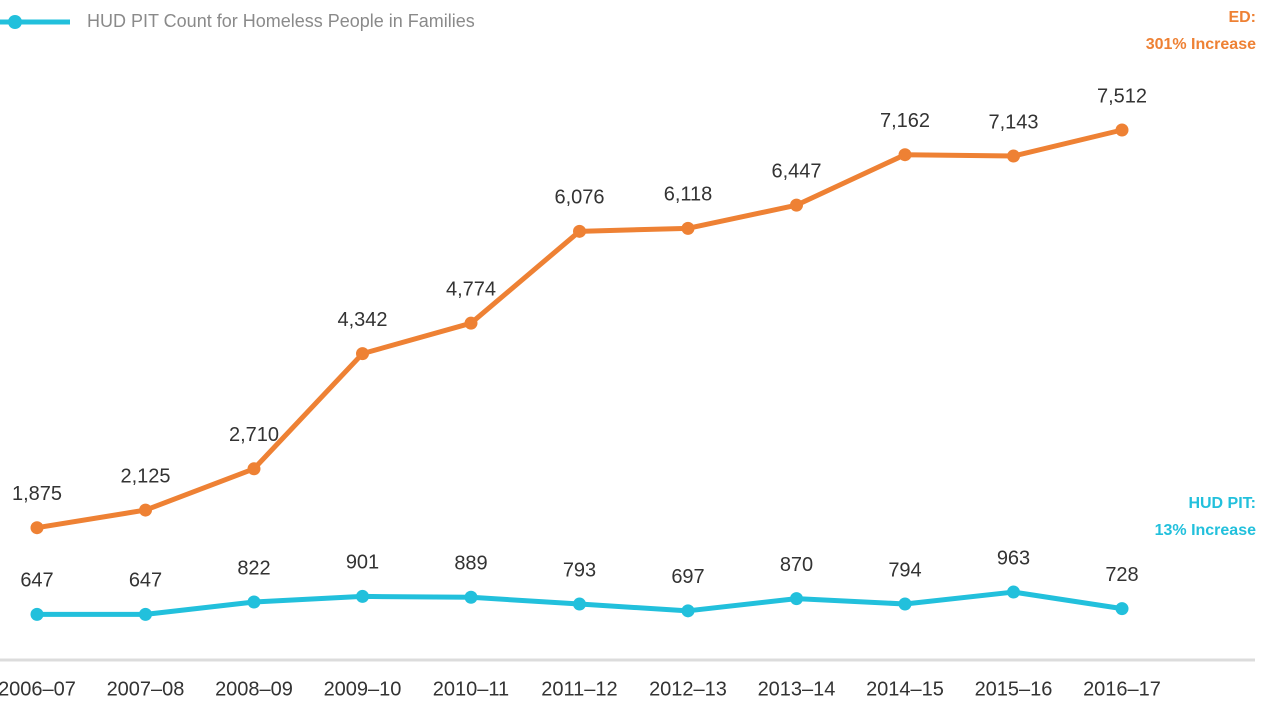 This screenshot has width=1267, height=701. What do you see at coordinates (254, 689) in the screenshot?
I see `x-tick-label: 2008–09` at bounding box center [254, 689].